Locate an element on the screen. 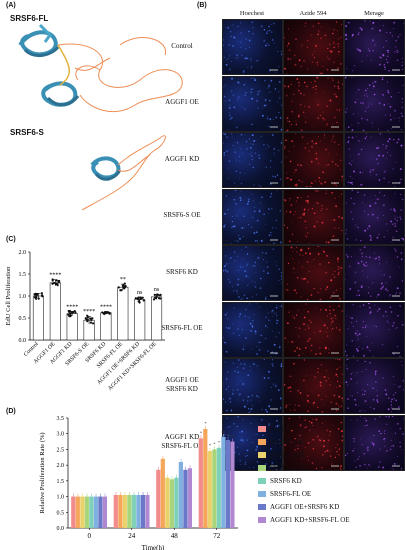 The width and height of the screenshot is (405, 550). row-label: SRSF6 KD is located at coordinates (182, 272).